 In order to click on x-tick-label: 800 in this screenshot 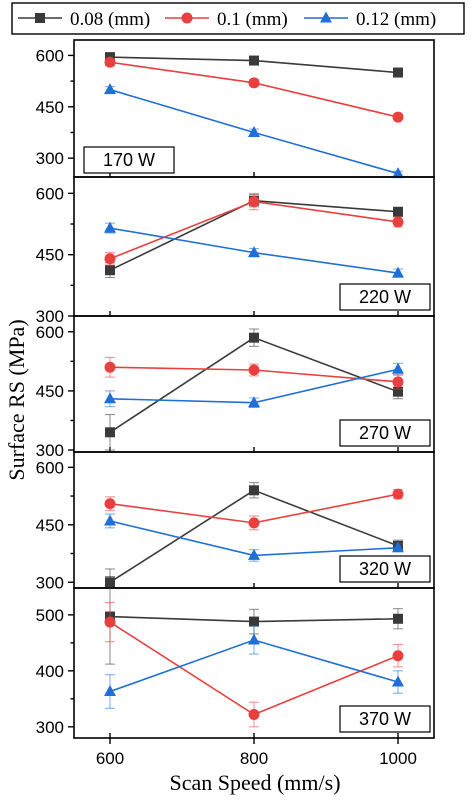, I will do `click(254, 758)`.